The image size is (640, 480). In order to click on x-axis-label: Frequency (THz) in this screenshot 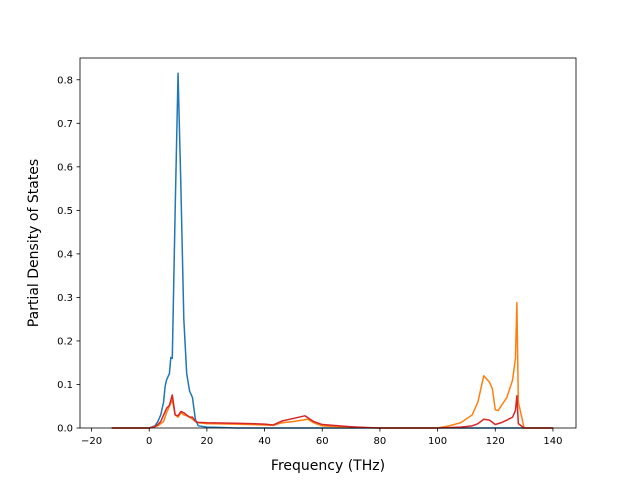, I will do `click(328, 466)`.